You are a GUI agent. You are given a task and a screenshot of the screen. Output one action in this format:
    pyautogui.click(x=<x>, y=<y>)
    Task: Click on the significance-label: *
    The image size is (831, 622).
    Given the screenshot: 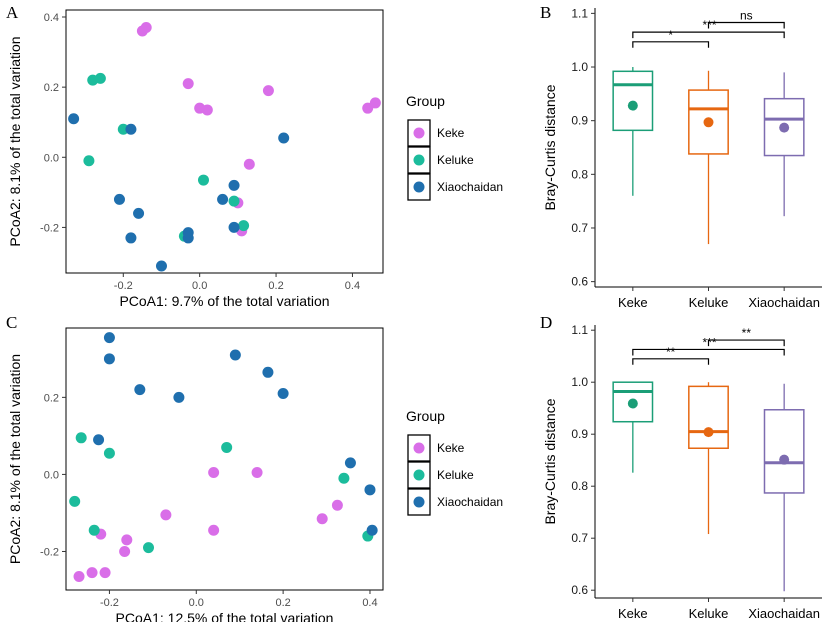 What is the action you would take?
    pyautogui.click(x=670, y=35)
    